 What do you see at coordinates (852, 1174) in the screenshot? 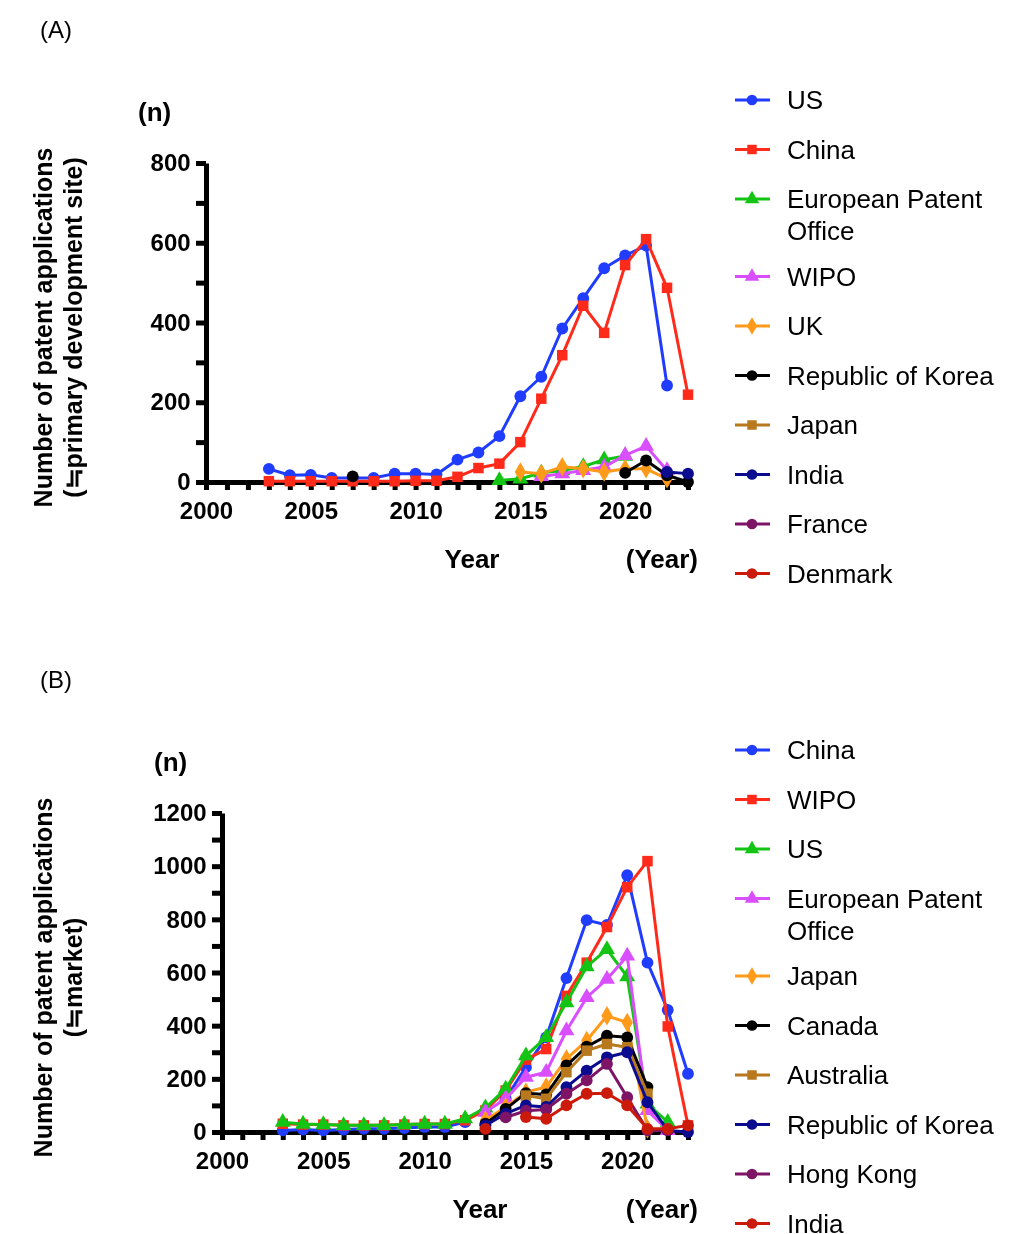
I see `legend-label: Hong Kong` at bounding box center [852, 1174].